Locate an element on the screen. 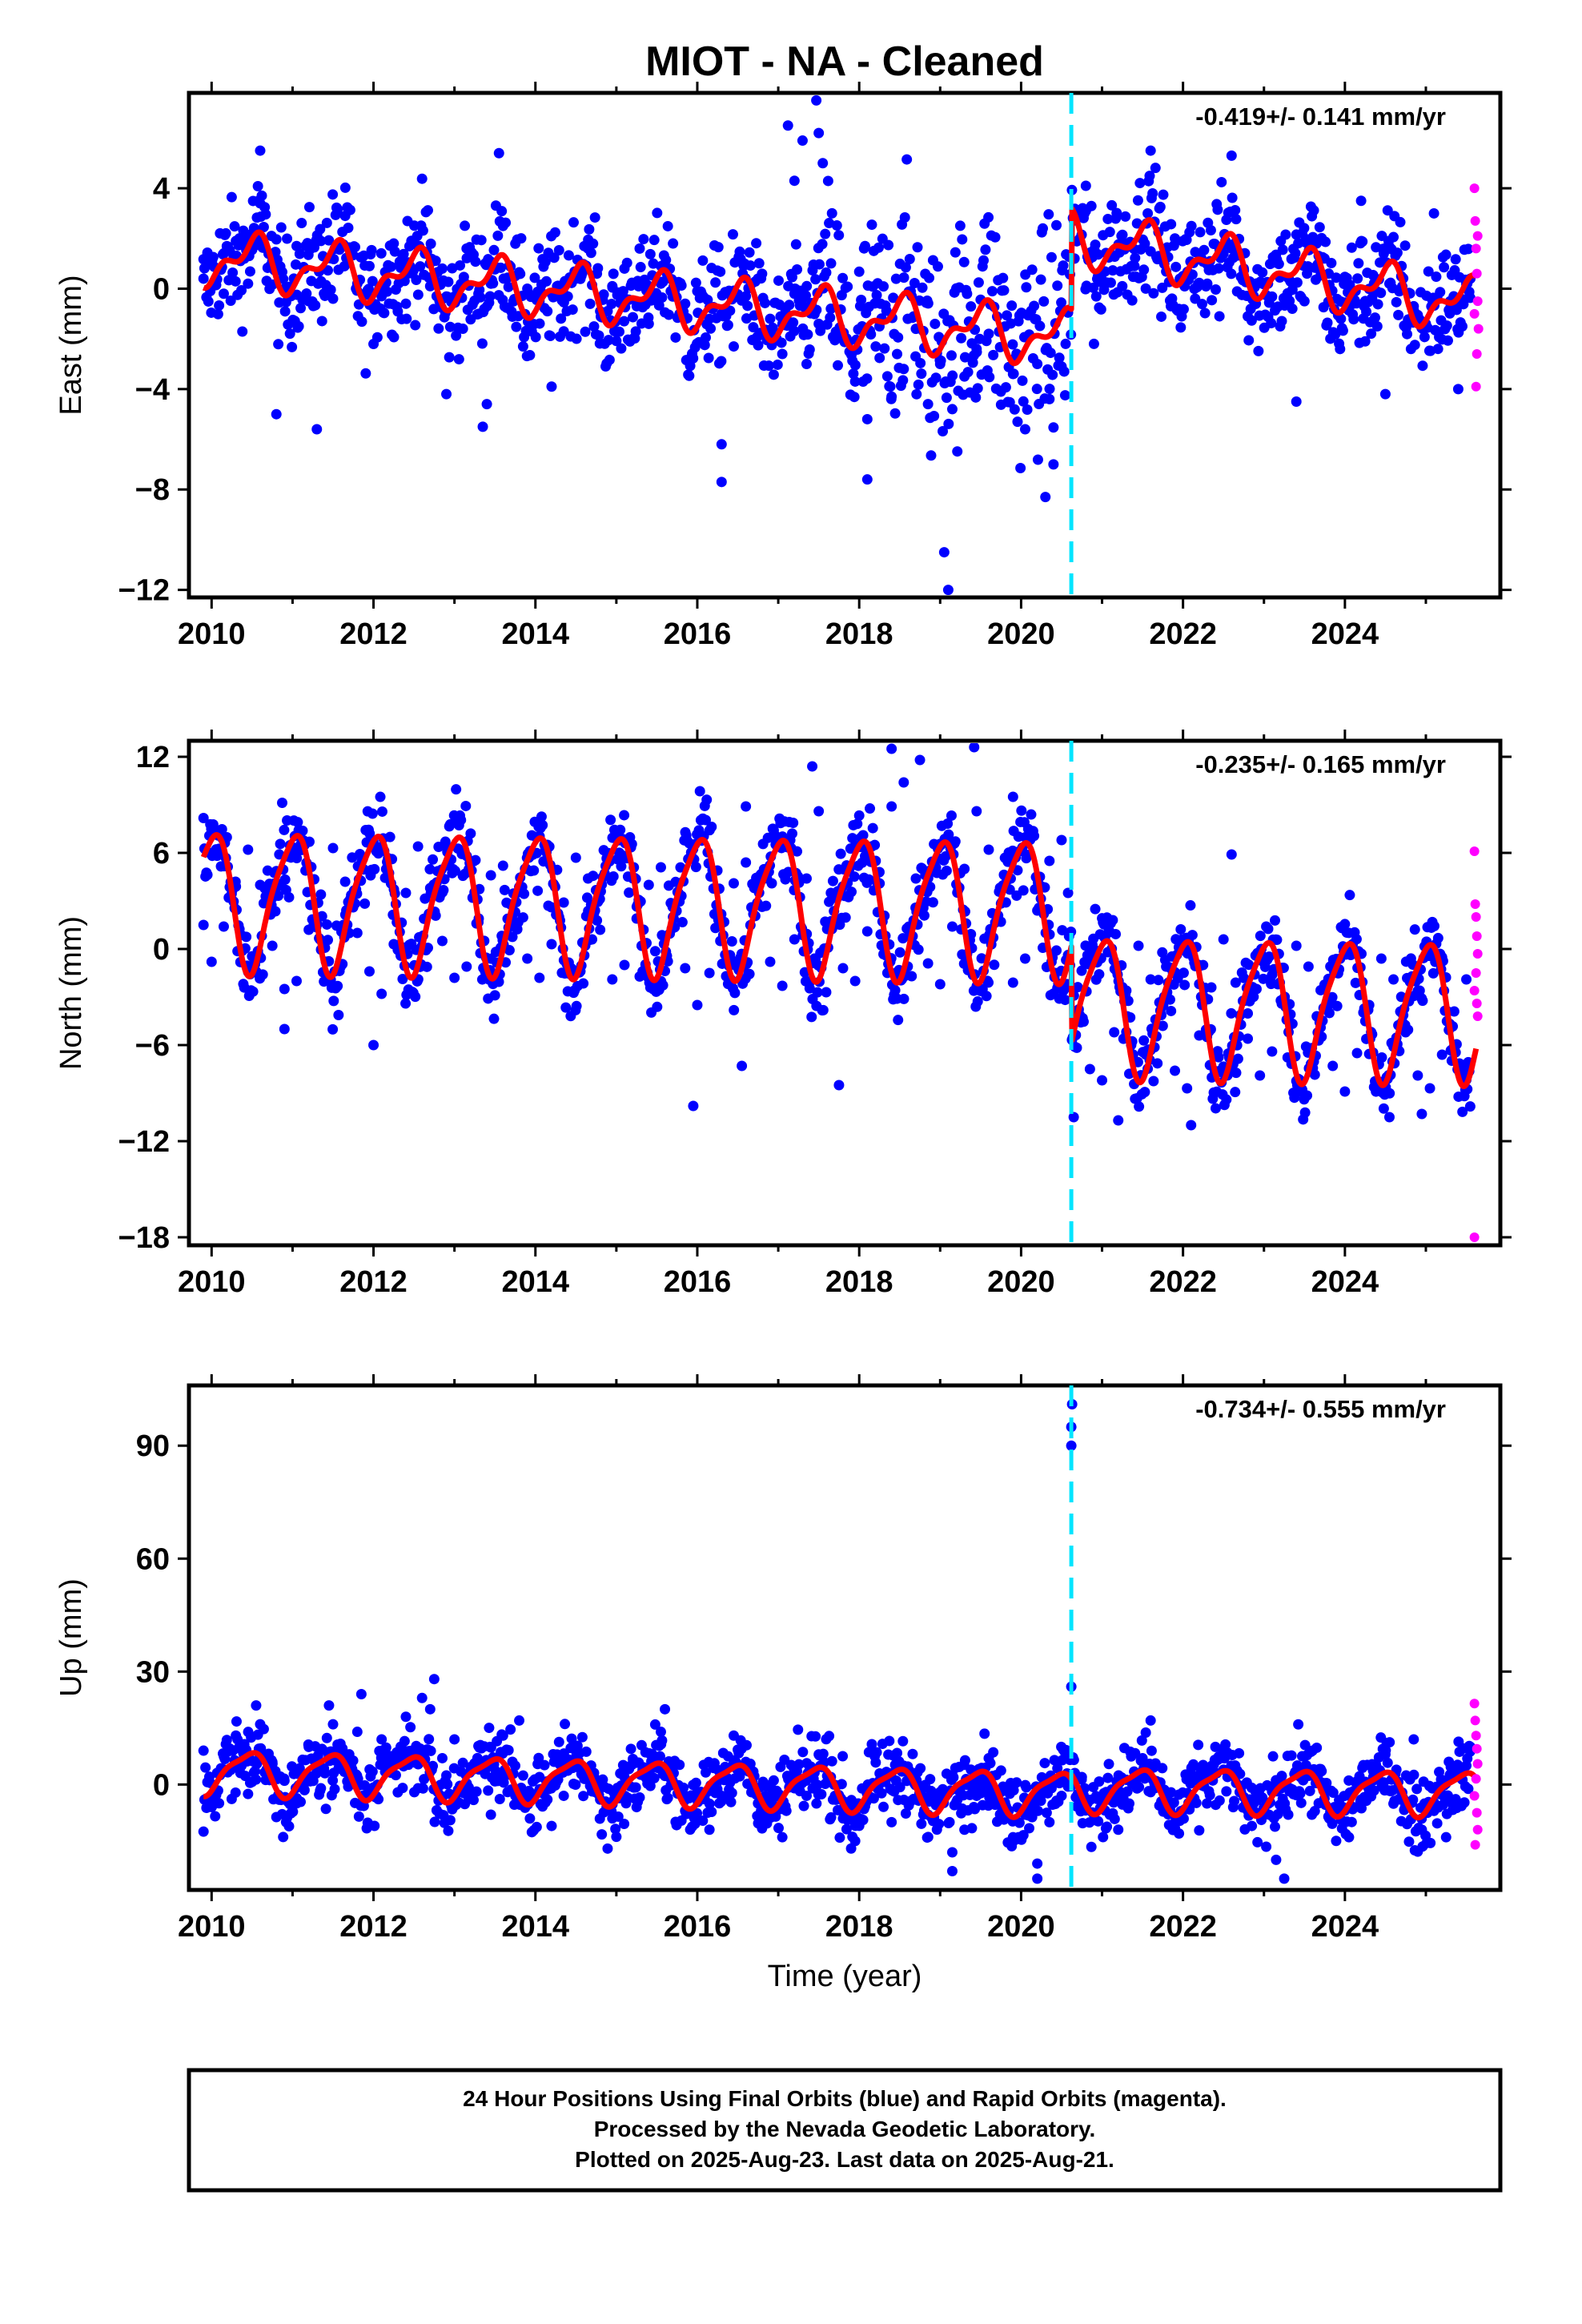 The height and width of the screenshot is (2324, 1582). velocity-label: -0.419+/- 0.141 mm/yr is located at coordinates (1321, 117).